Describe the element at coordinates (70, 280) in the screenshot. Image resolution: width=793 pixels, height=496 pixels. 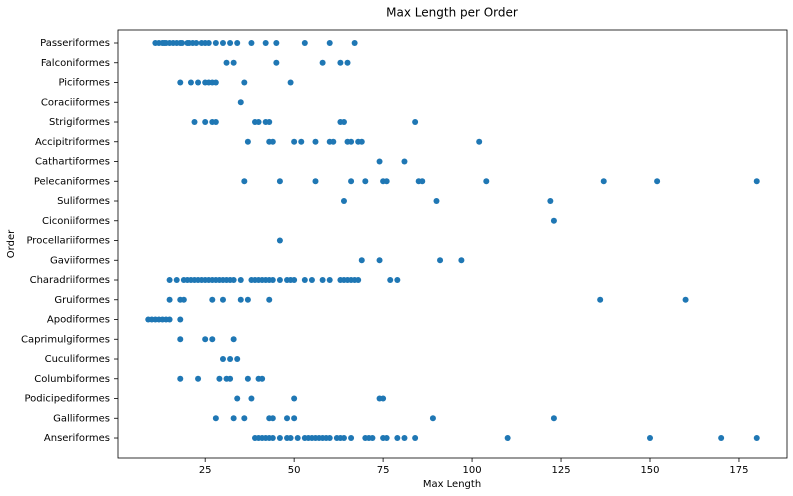
I see `y-tick-label: Charadriiformes` at that location.